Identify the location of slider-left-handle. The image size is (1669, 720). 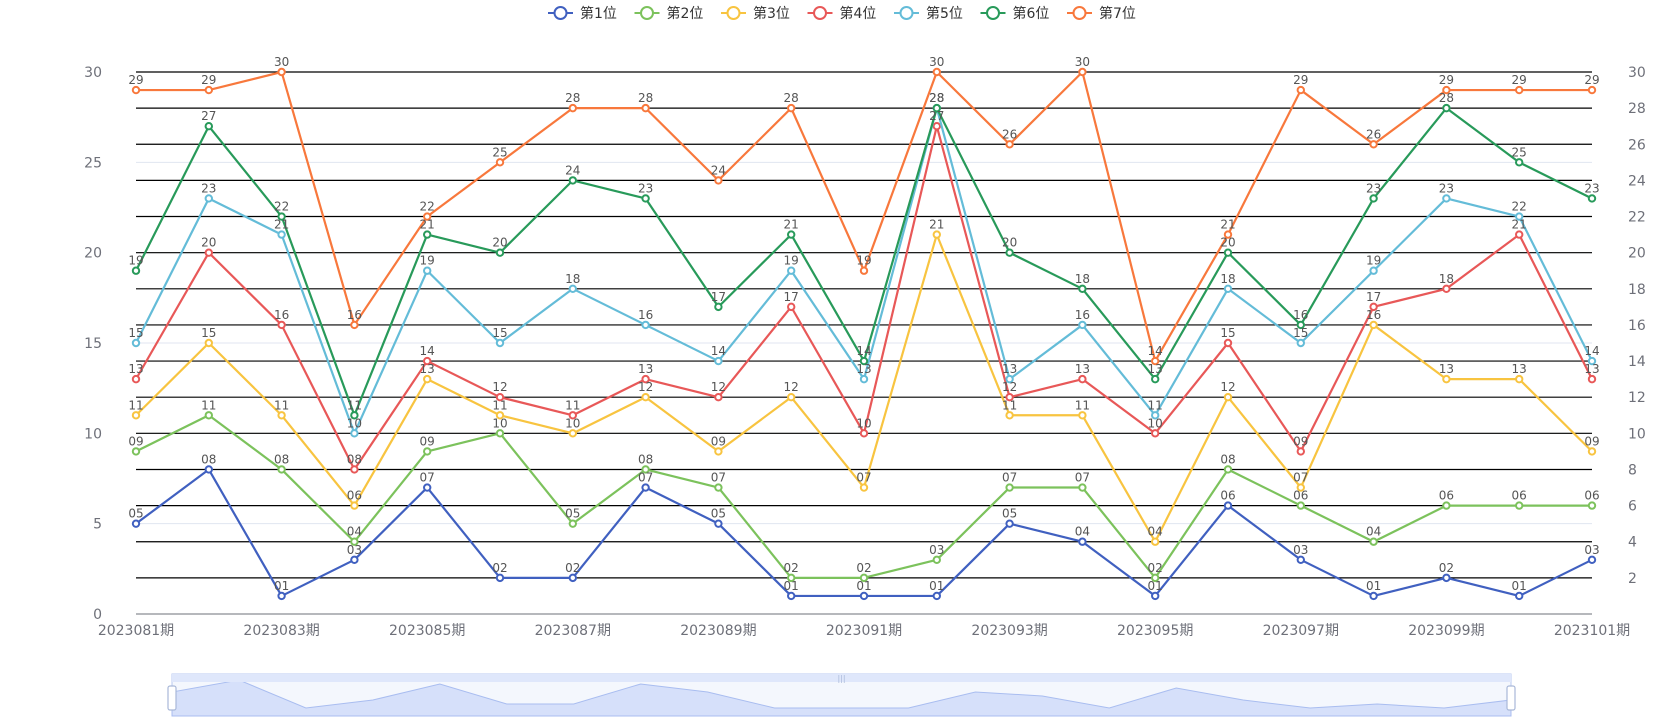
(172, 698).